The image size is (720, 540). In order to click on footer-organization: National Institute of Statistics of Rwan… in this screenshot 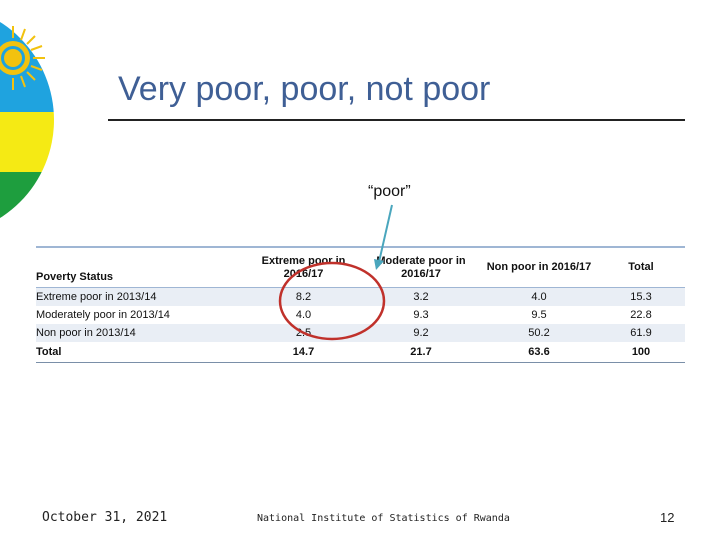, I will do `click(383, 518)`.